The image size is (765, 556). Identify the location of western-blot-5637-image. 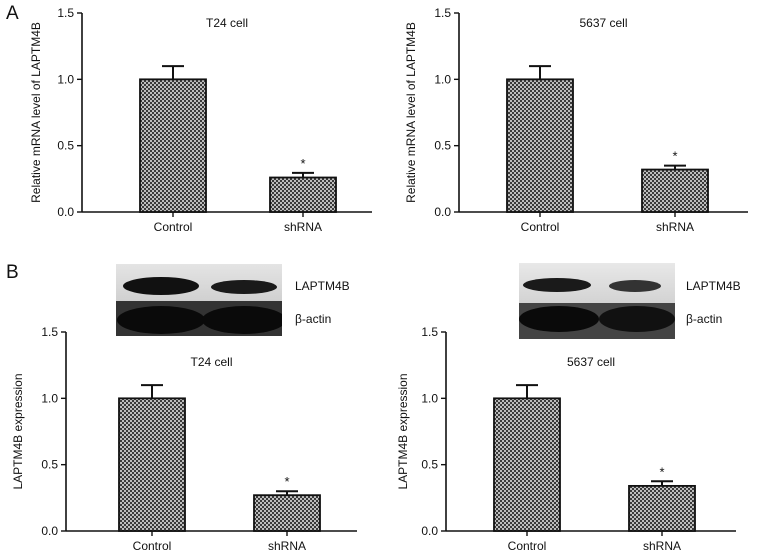
(597, 301).